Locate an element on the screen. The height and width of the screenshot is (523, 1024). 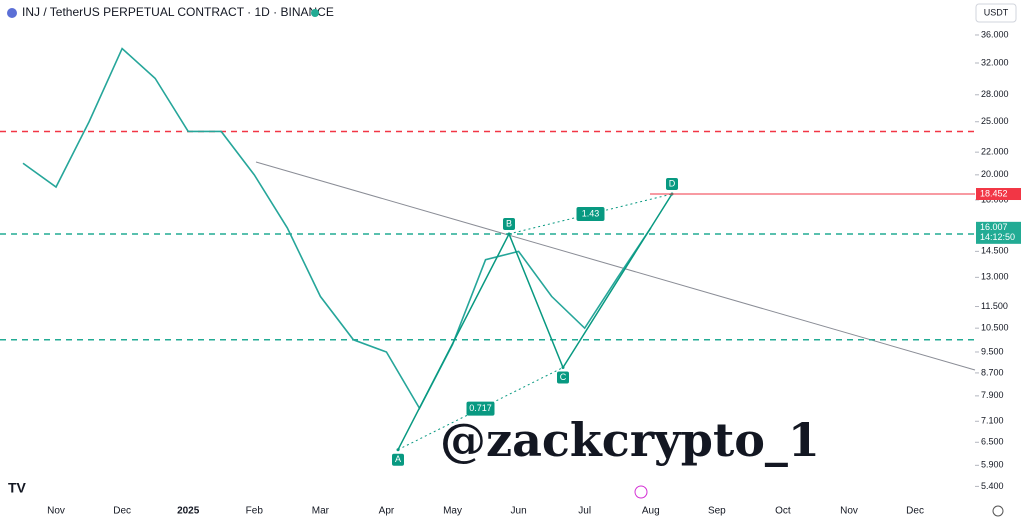
pattern-ratio-line is located at coordinates (480, 409).